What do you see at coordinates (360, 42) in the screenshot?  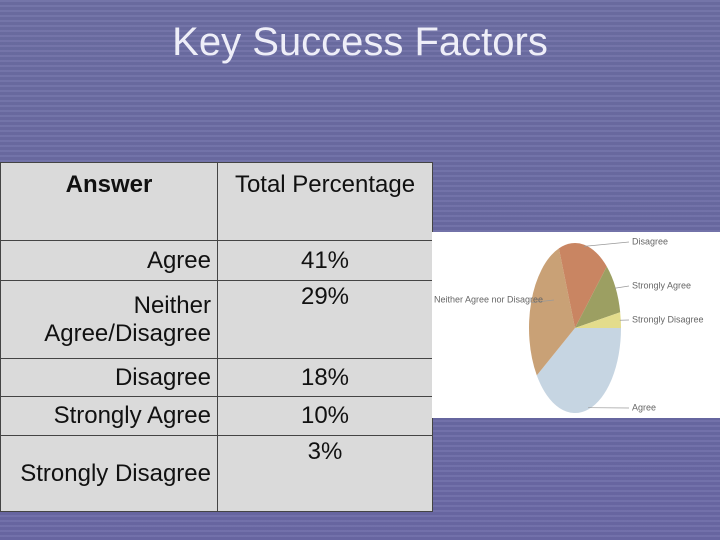 I see `slide-title: Key Success Factors` at bounding box center [360, 42].